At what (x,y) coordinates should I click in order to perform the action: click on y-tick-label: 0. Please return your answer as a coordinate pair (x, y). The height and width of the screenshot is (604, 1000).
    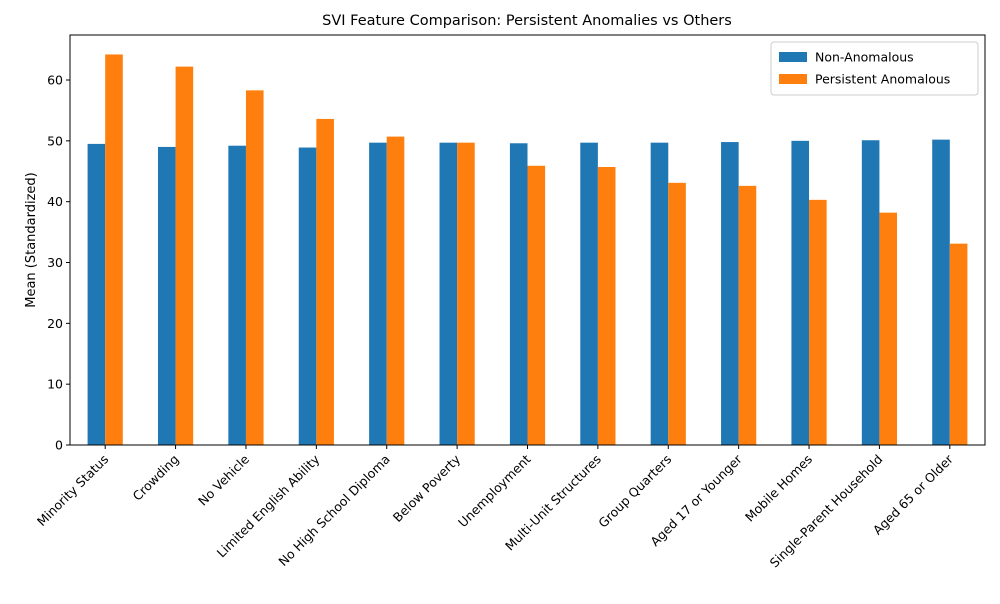
    Looking at the image, I should click on (59, 445).